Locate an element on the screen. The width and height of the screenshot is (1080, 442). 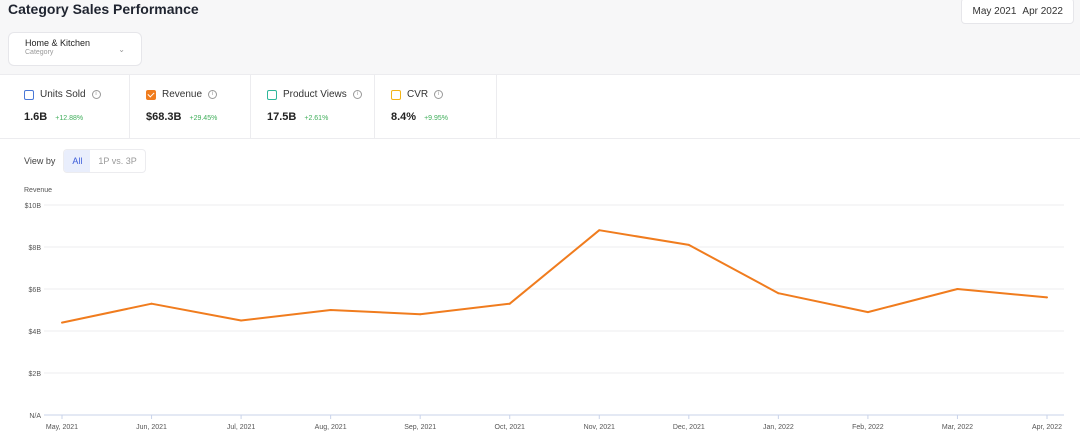
date-range-picker: May 2021 Apr 2022 is located at coordinates (1017, 12).